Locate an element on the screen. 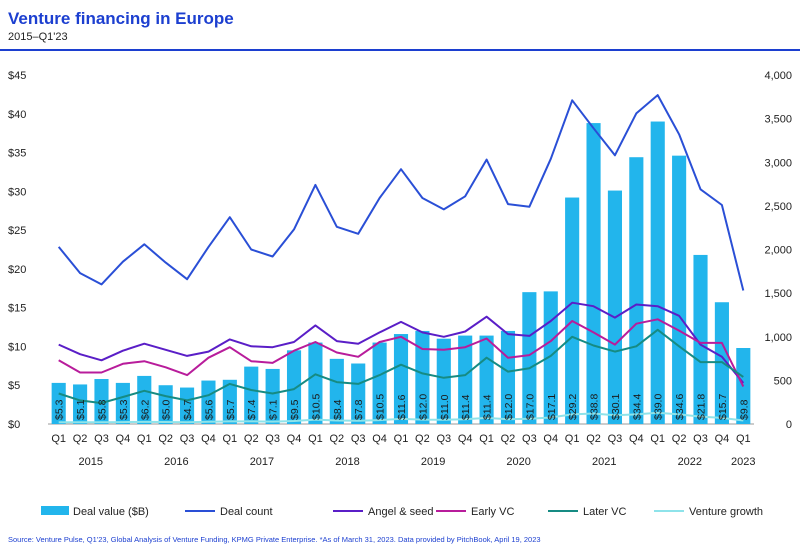  legend-label: Deal value ($B) is located at coordinates (111, 512).